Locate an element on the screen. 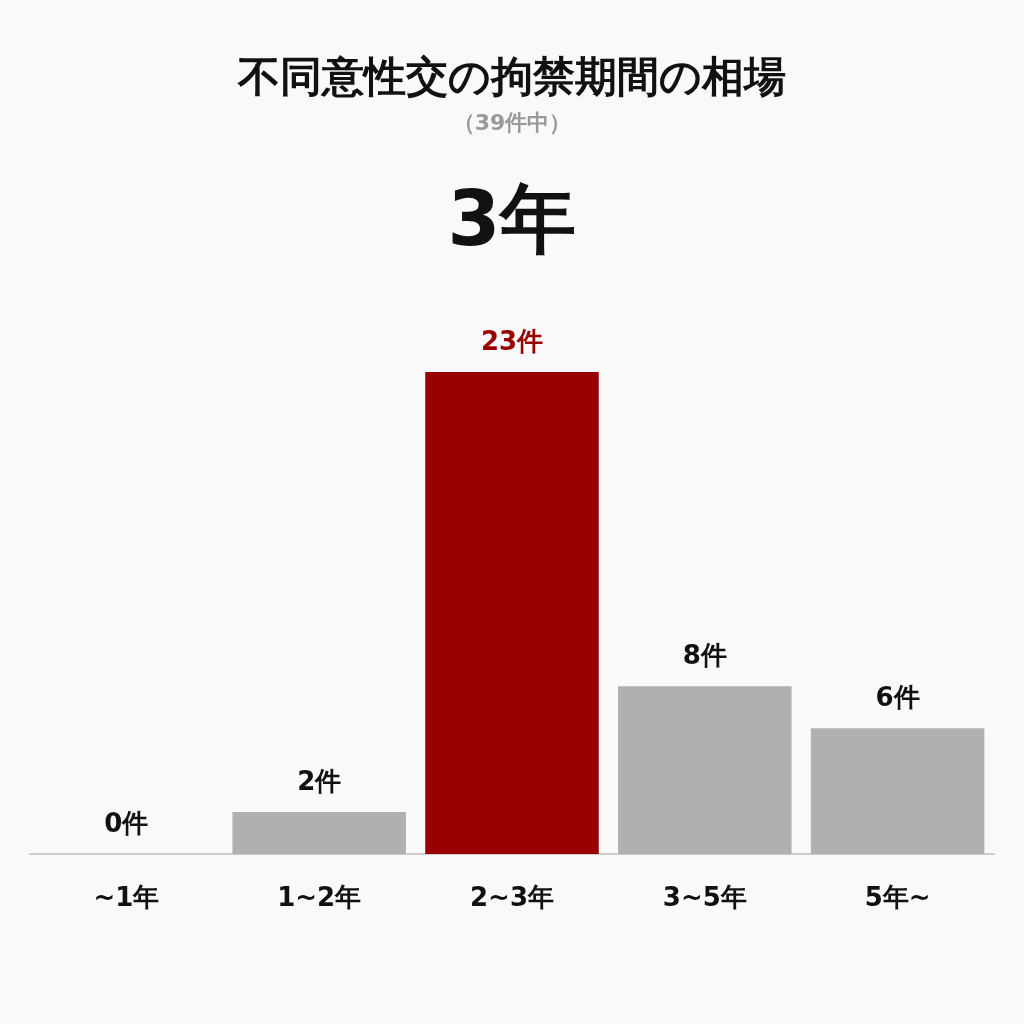 The width and height of the screenshot is (1024, 1024). text: 3年 is located at coordinates (512, 218).